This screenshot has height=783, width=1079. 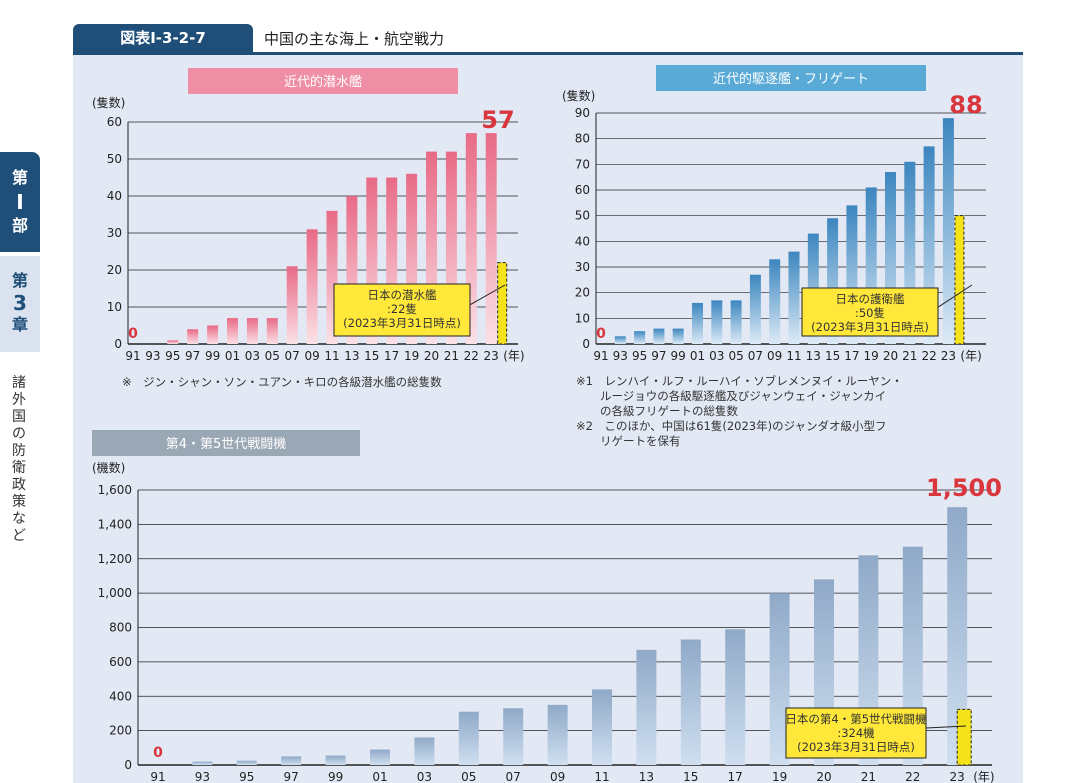 I want to click on y-tick-label: 70, so click(x=582, y=164).